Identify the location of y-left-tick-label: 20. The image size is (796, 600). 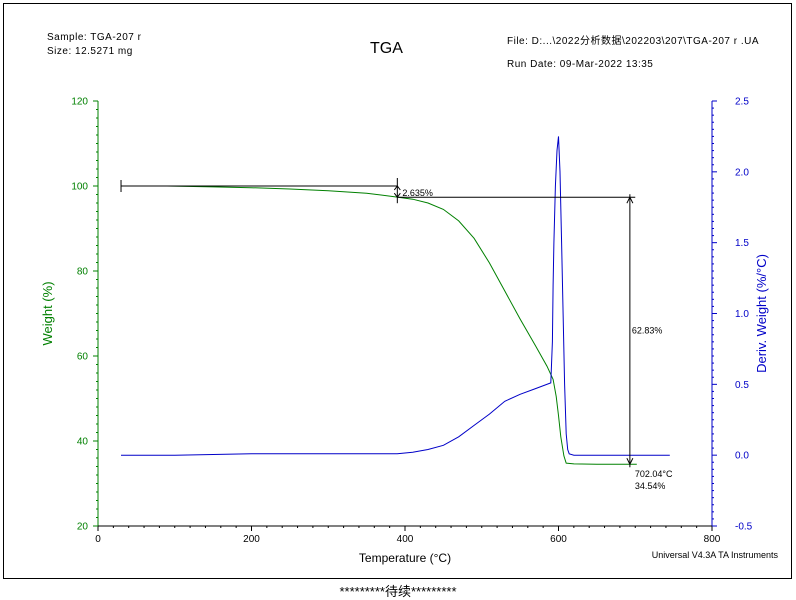
(83, 527).